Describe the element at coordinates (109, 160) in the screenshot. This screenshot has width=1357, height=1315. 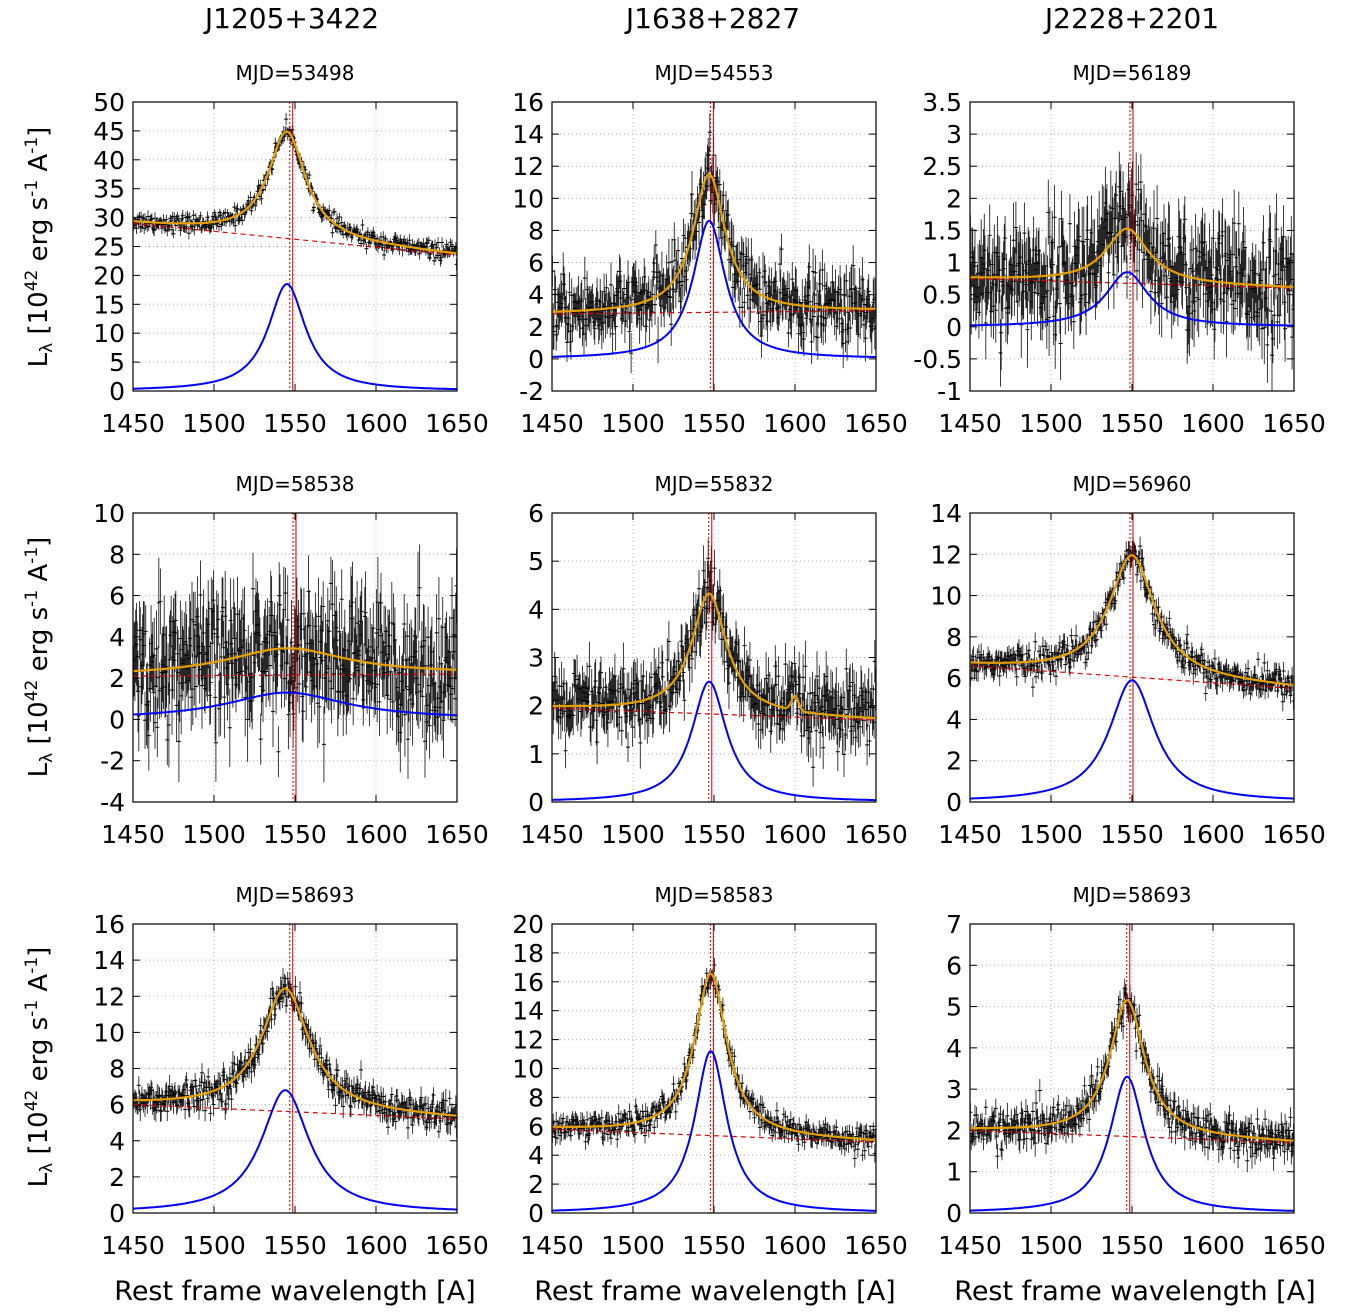
I see `y-tick-label: 40` at that location.